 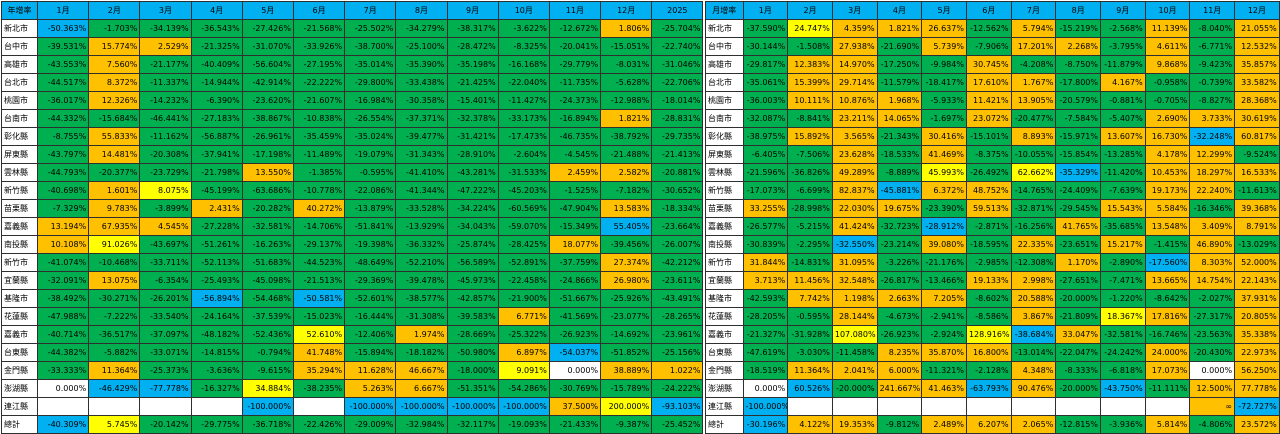 I want to click on mom-value-cell: 20.805%, so click(x=1257, y=316).